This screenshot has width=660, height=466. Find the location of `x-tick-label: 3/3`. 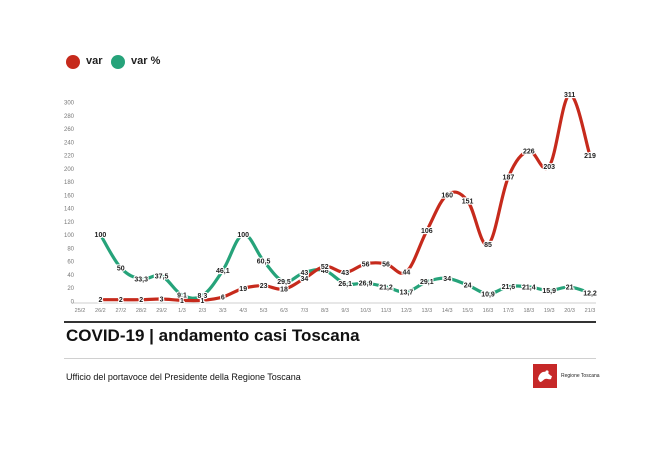

x-tick-label: 3/3 is located at coordinates (223, 311).